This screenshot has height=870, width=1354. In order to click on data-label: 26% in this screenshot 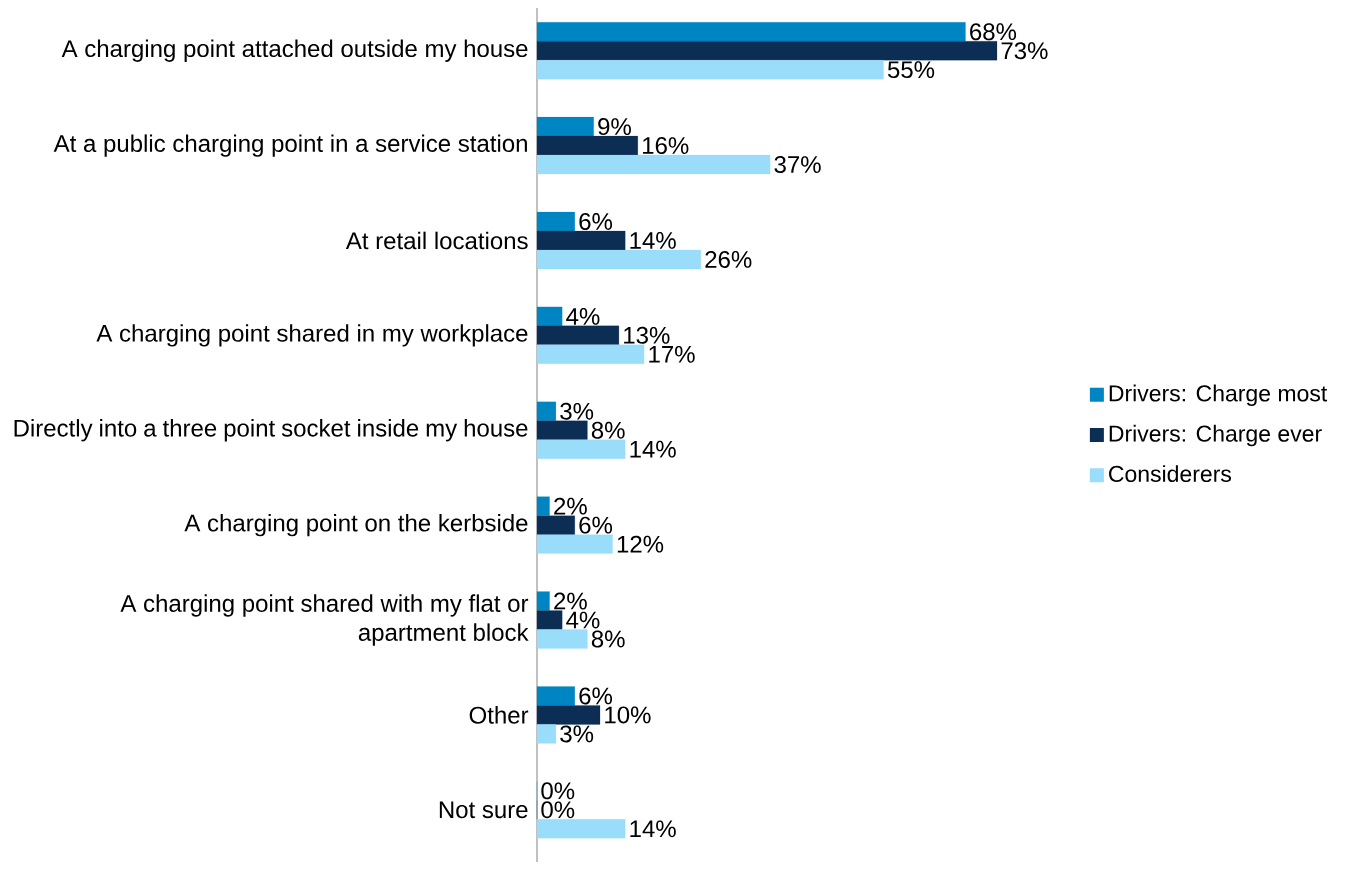, I will do `click(728, 259)`.